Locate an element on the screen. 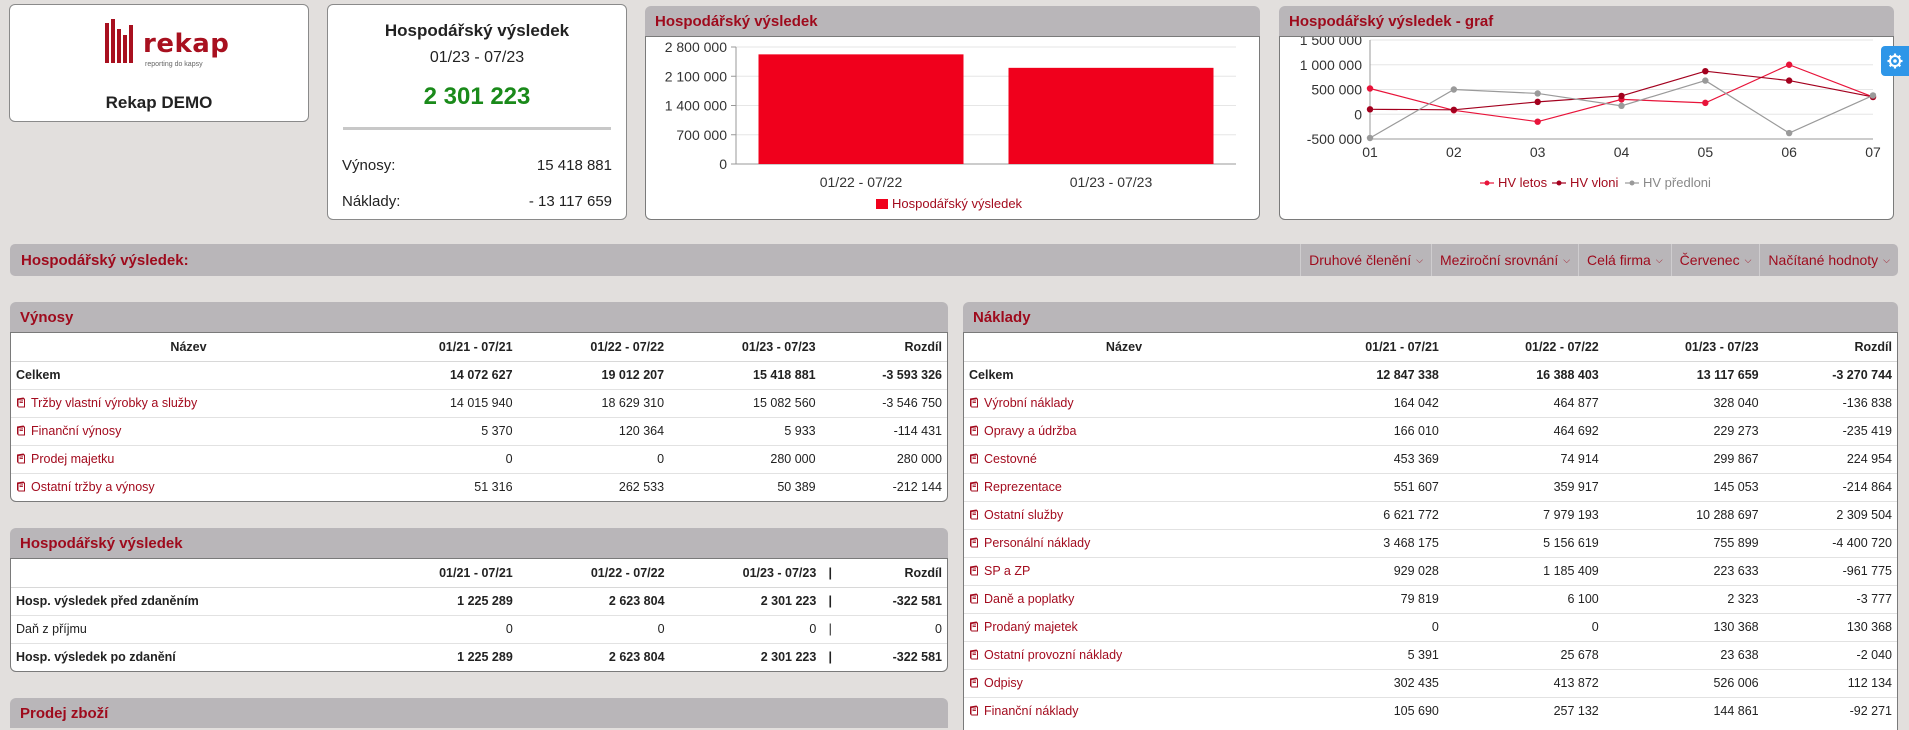 The height and width of the screenshot is (730, 1909). row-link: Tržby vlastní výrobky a služby is located at coordinates (106, 403).